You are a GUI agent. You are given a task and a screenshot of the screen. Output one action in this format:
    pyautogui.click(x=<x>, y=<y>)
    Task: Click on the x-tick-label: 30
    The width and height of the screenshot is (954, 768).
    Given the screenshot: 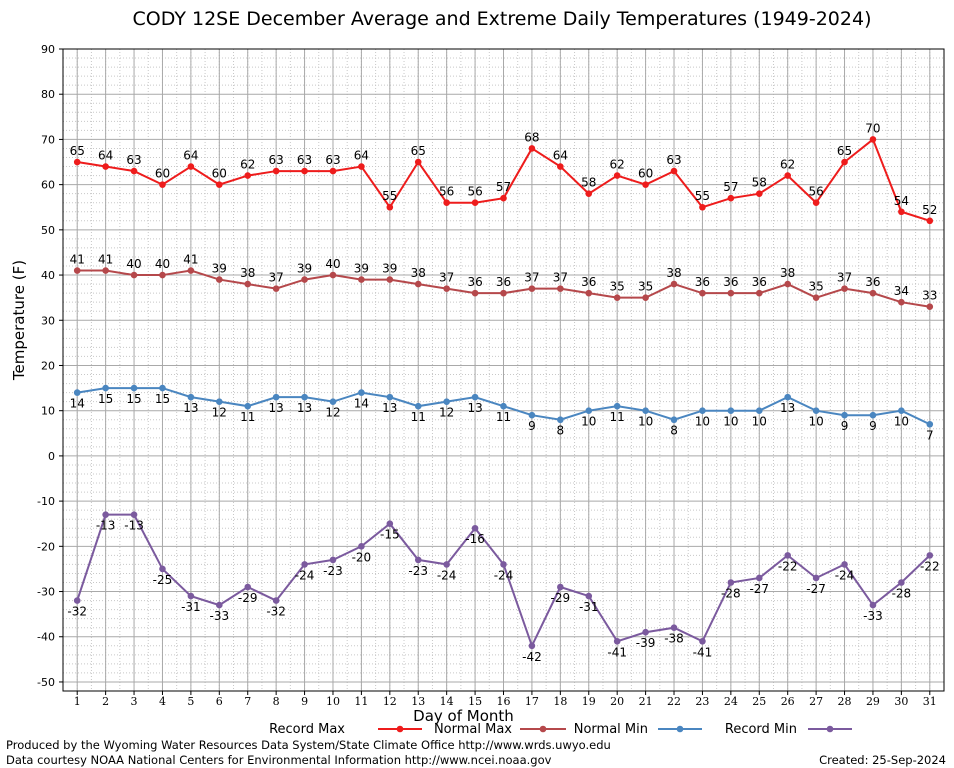 What is the action you would take?
    pyautogui.click(x=901, y=701)
    